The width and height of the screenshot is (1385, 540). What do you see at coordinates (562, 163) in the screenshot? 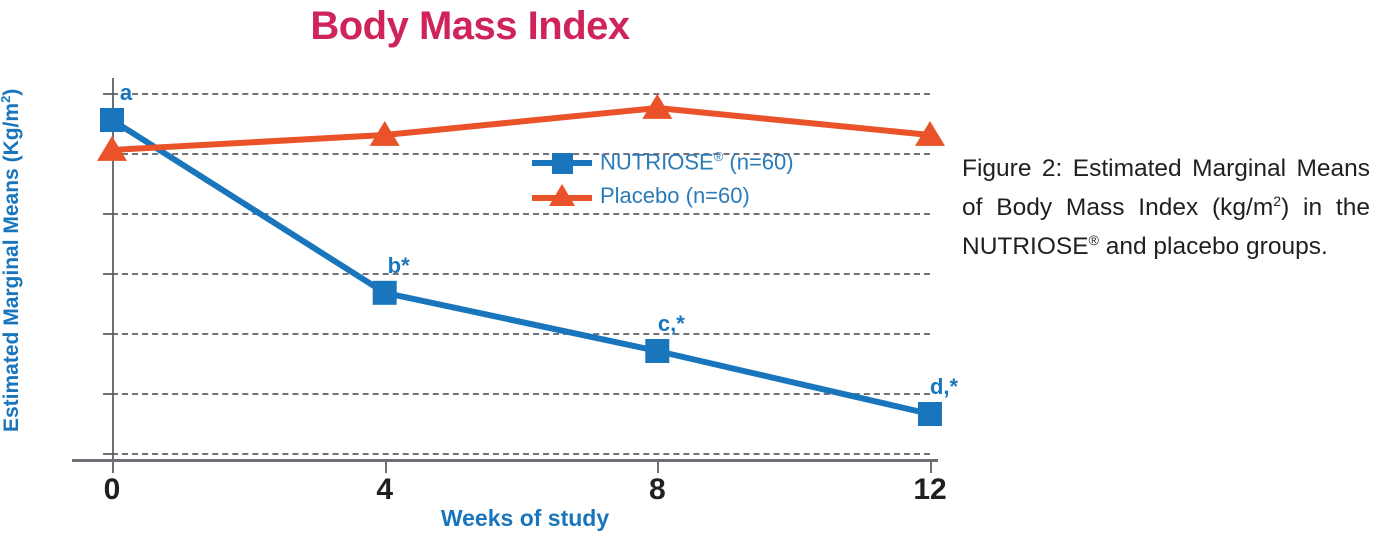
I see `legend-marker-square` at bounding box center [562, 163].